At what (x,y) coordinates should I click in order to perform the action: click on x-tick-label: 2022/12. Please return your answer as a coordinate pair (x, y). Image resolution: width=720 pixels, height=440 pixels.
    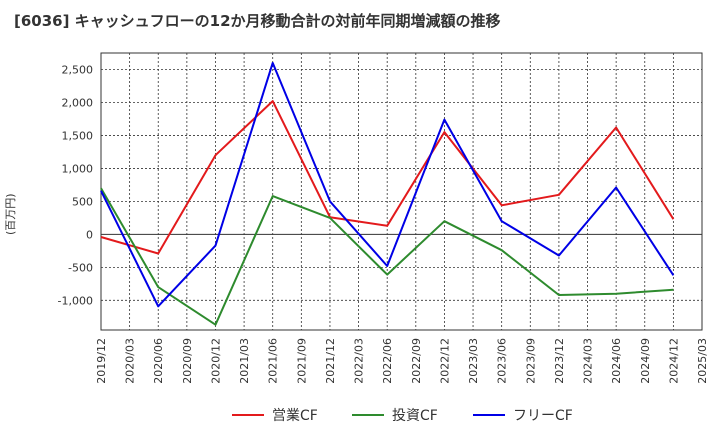
    Looking at the image, I should click on (444, 361).